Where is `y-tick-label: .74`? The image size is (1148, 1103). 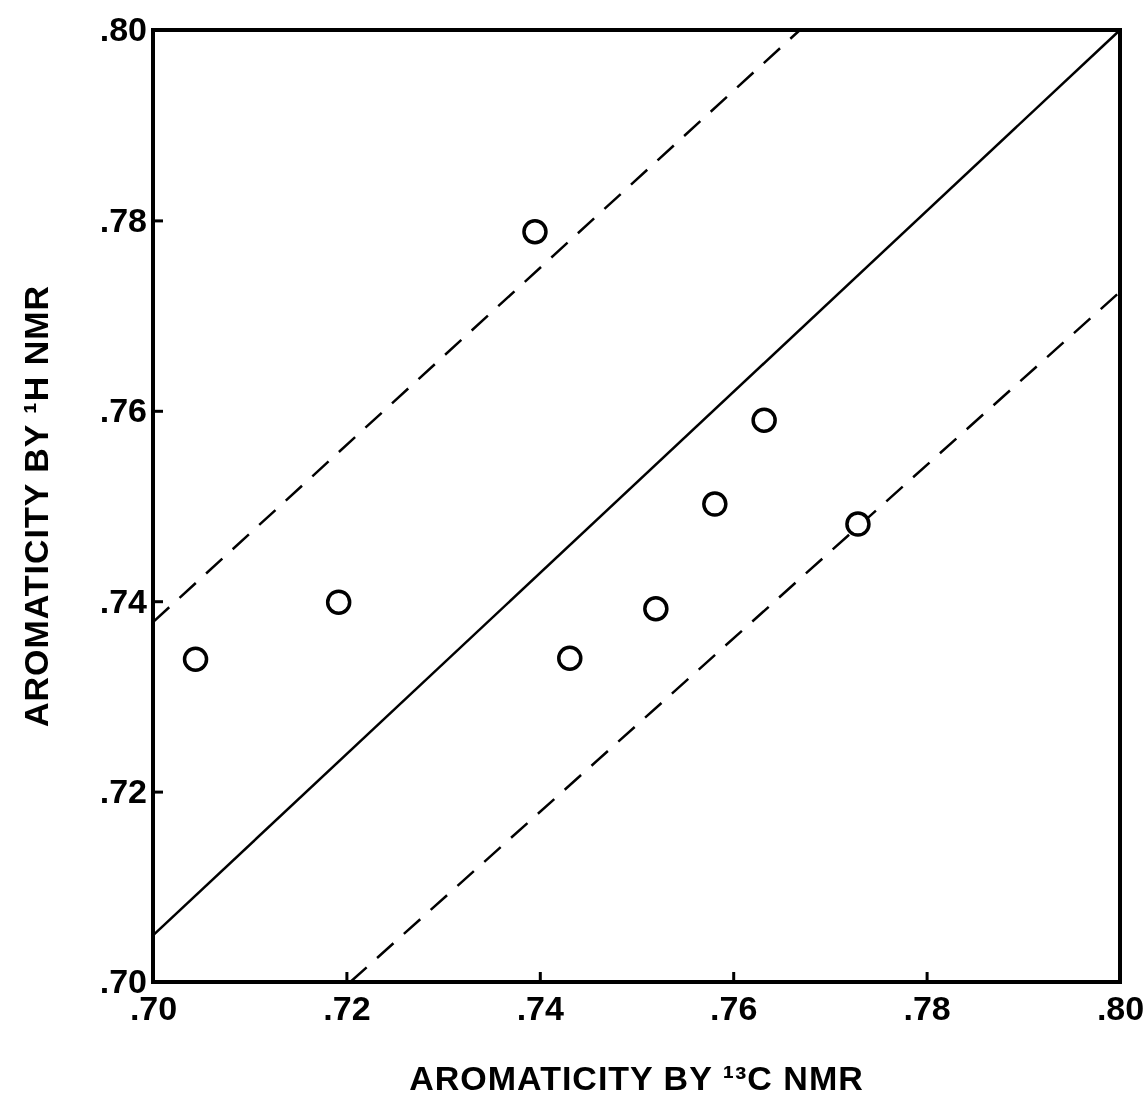
y-tick-label: .74 is located at coordinates (123, 600).